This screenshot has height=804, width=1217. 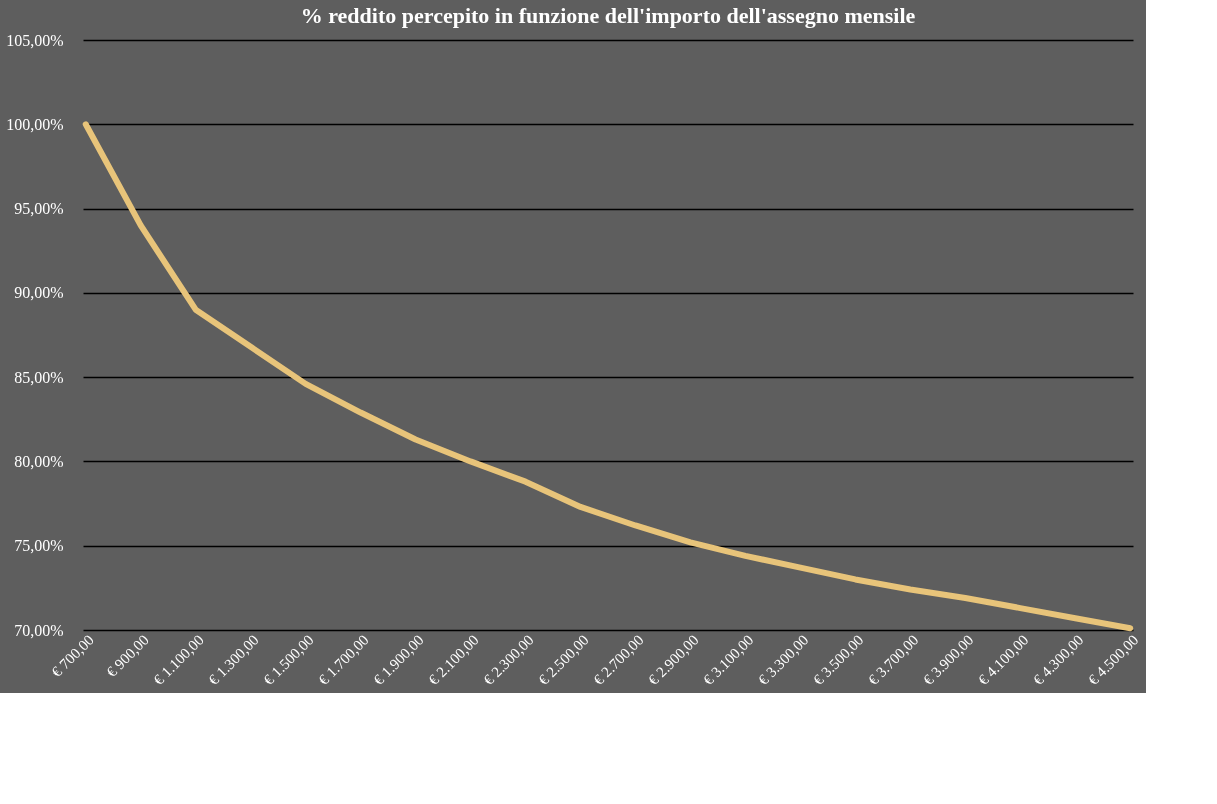 What do you see at coordinates (39, 209) in the screenshot?
I see `y-tick-label: 95,00%` at bounding box center [39, 209].